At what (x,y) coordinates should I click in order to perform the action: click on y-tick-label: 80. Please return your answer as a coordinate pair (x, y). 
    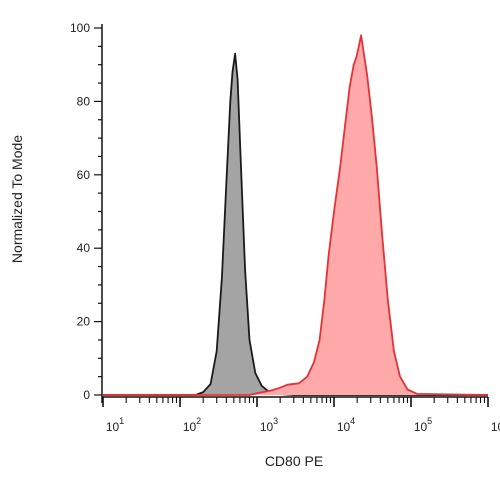
    Looking at the image, I should click on (84, 101).